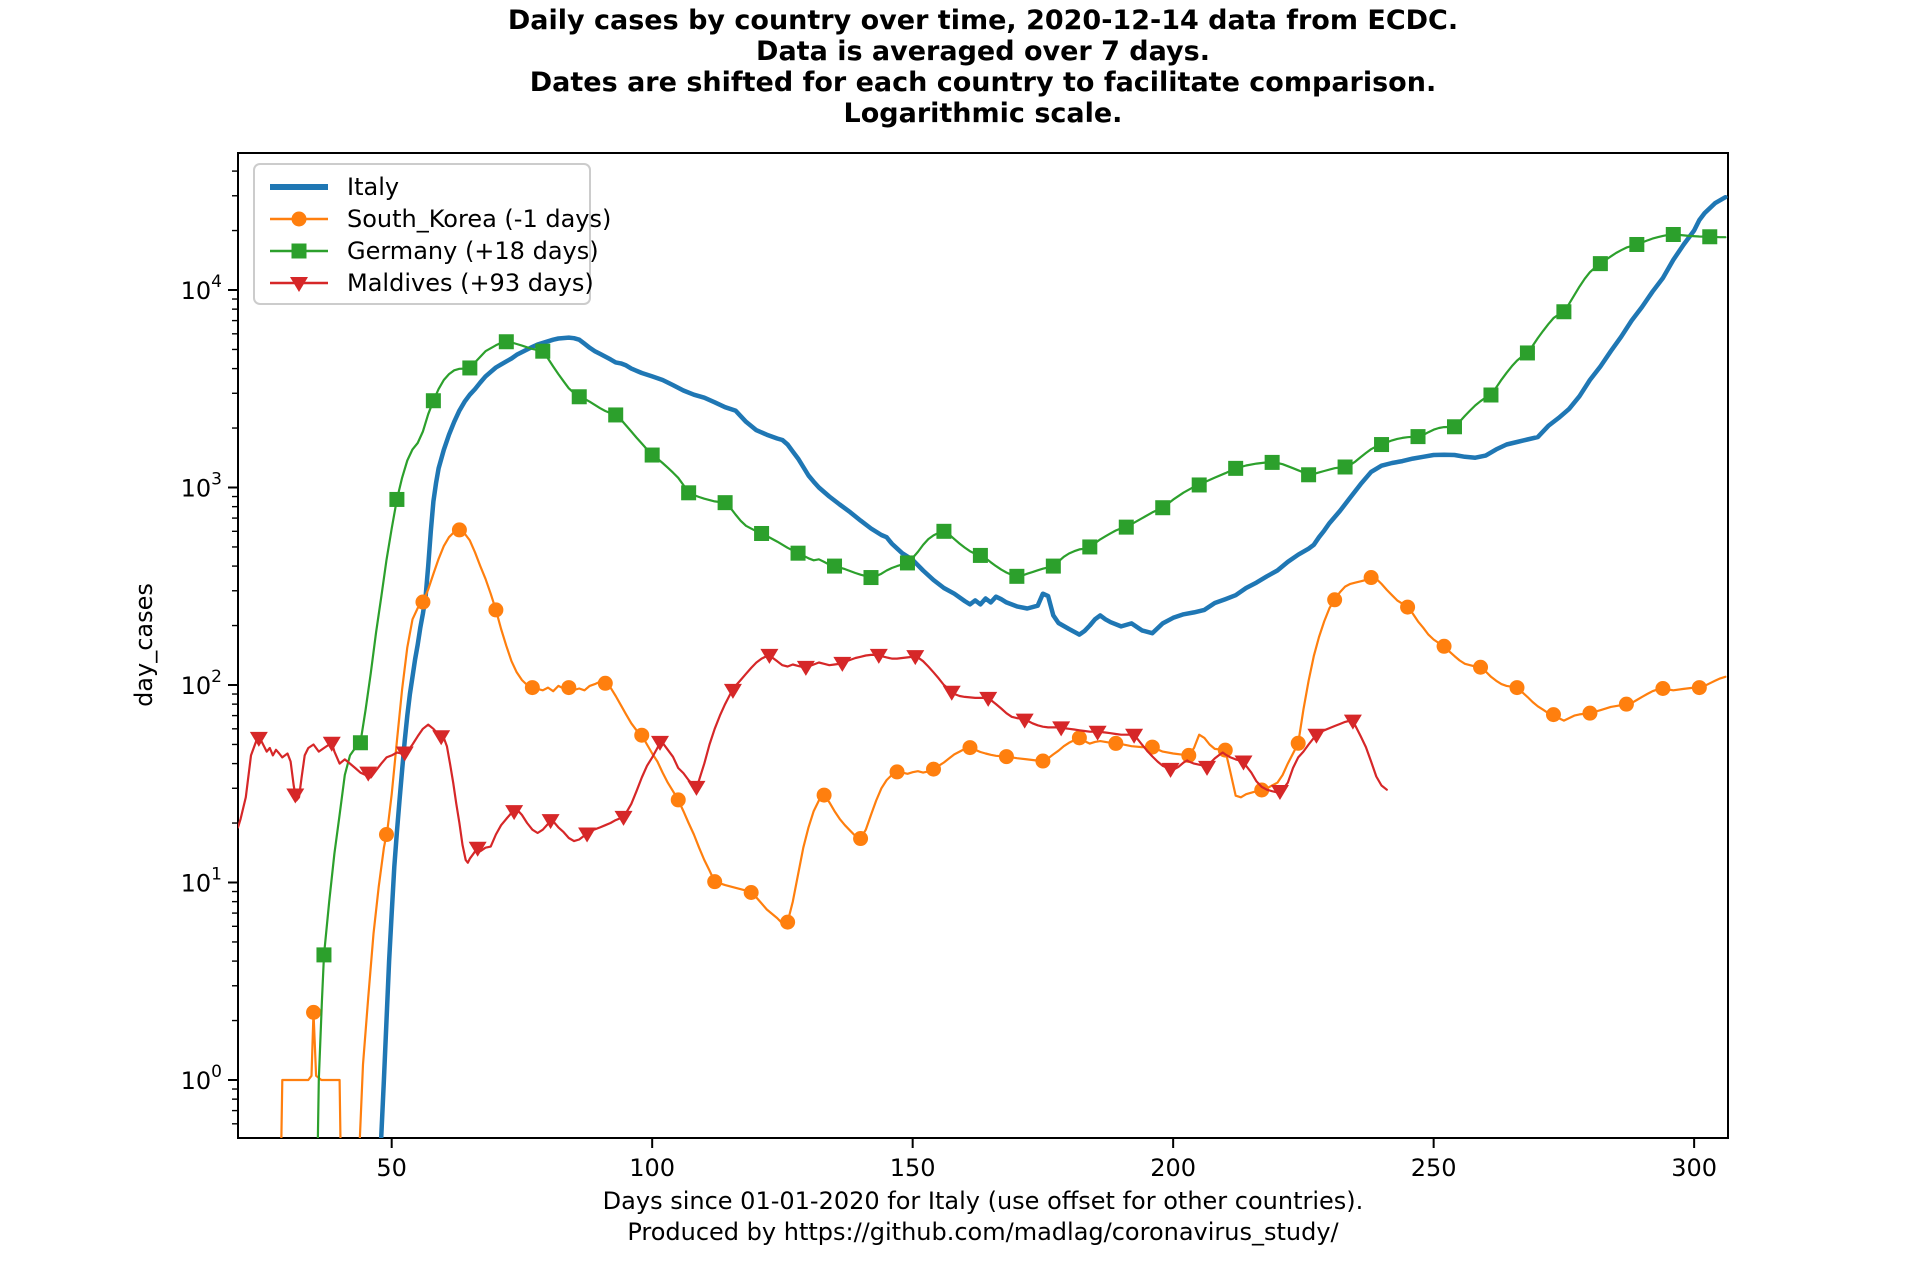 The width and height of the screenshot is (1920, 1280). Describe the element at coordinates (201, 1078) in the screenshot. I see `y-tick-label: 10⁰` at that location.